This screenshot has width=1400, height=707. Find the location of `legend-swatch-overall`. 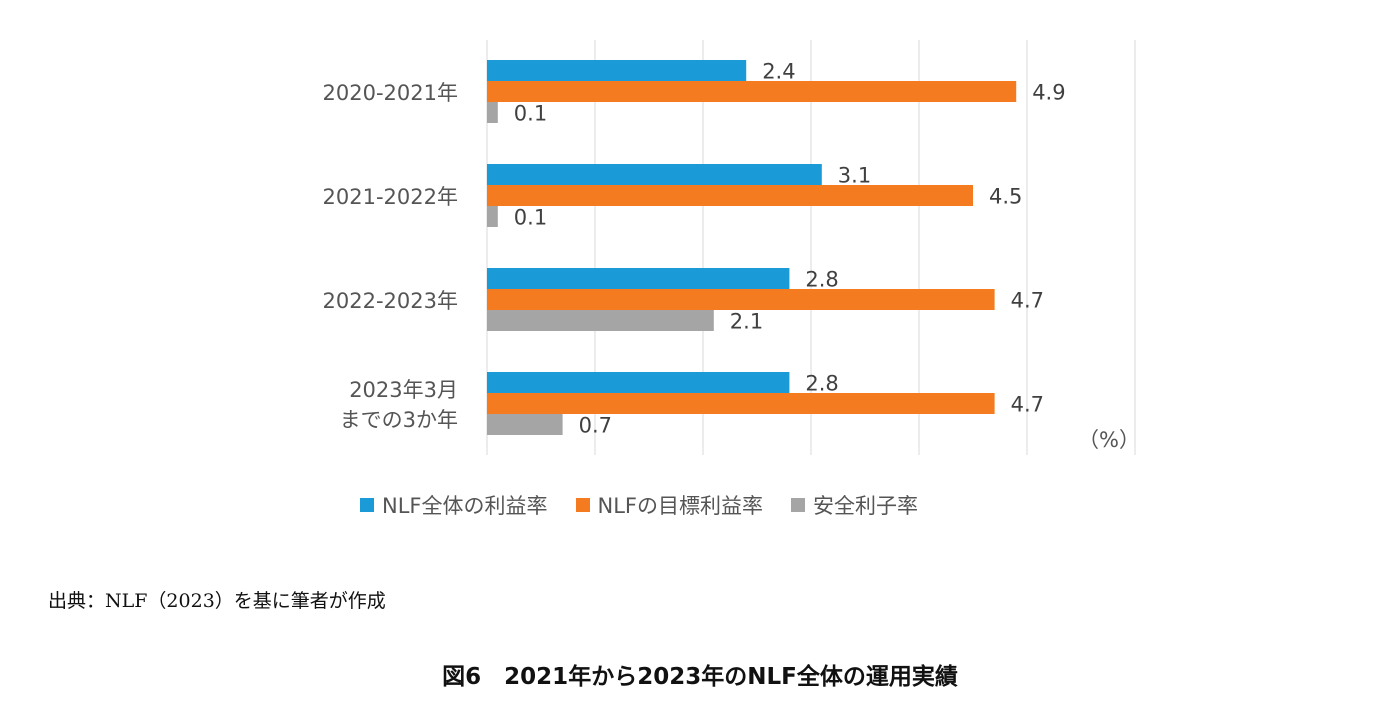

legend-swatch-overall is located at coordinates (367, 505).